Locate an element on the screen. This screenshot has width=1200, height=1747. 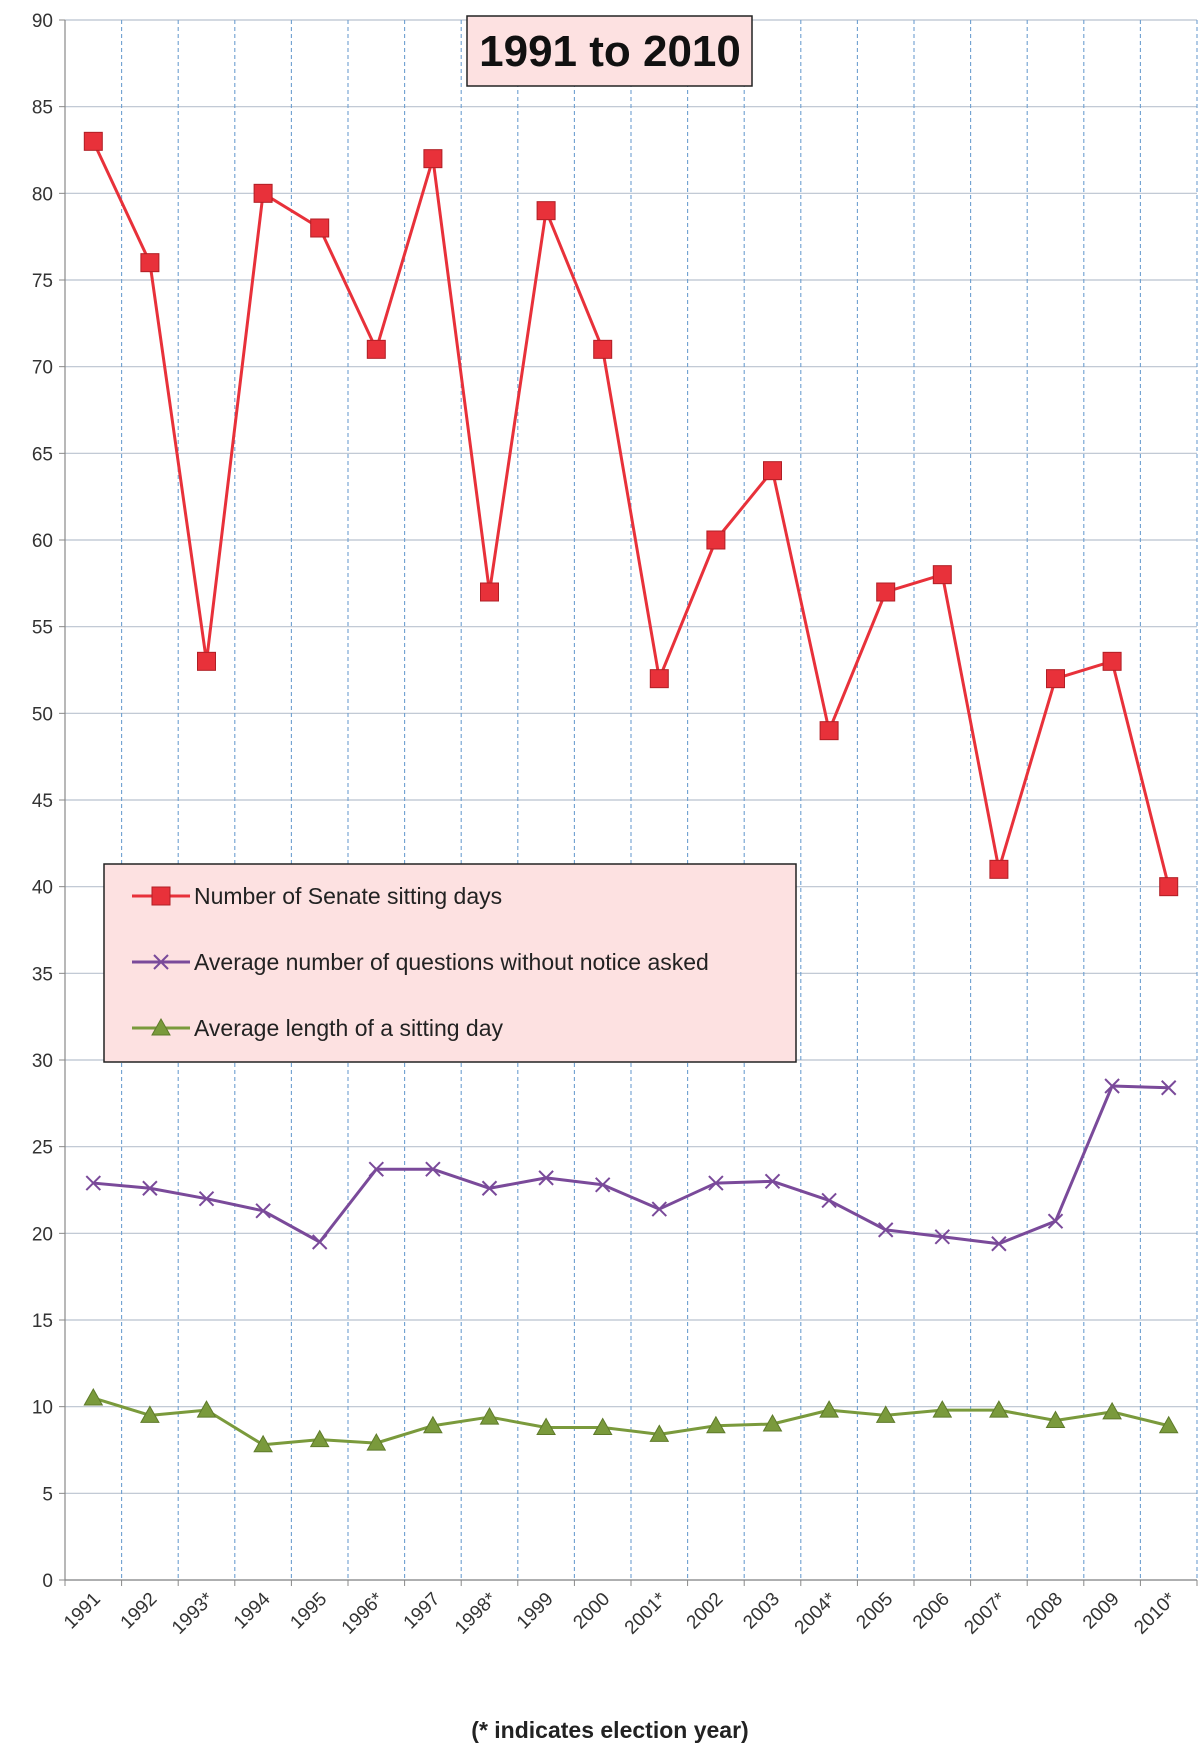
y-tick-label: 50 is located at coordinates (42, 714).